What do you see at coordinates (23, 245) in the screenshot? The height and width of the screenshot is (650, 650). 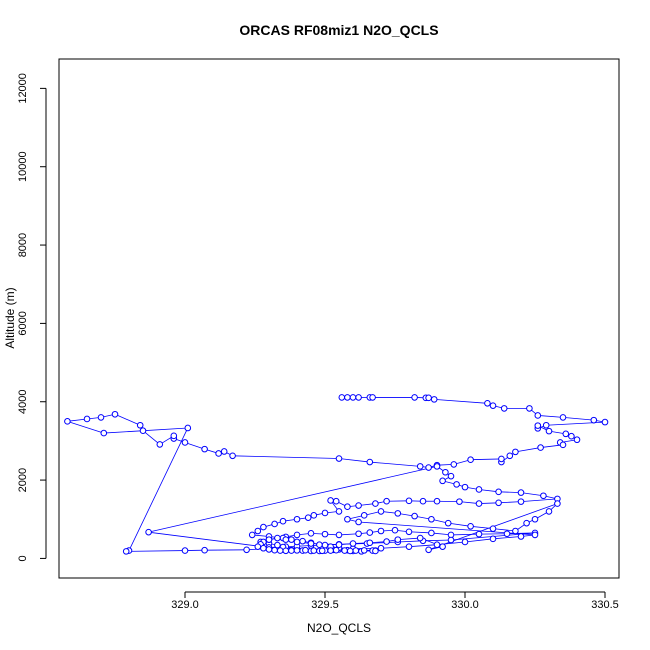 I see `y-tick-label: 8000` at bounding box center [23, 245].